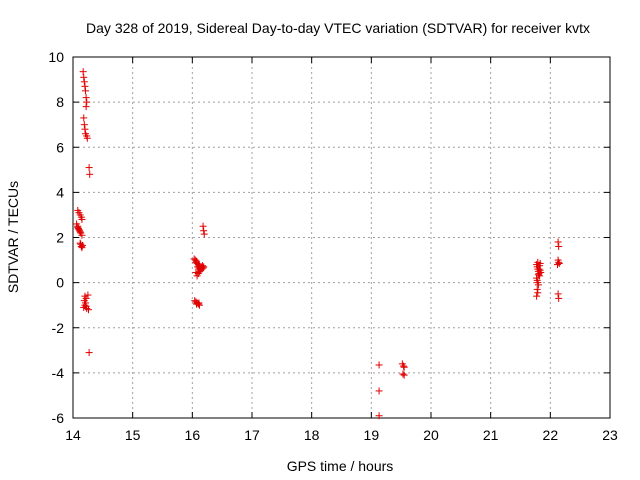 This screenshot has height=480, width=640. What do you see at coordinates (60, 283) in the screenshot?
I see `y-tick-label: 0` at bounding box center [60, 283].